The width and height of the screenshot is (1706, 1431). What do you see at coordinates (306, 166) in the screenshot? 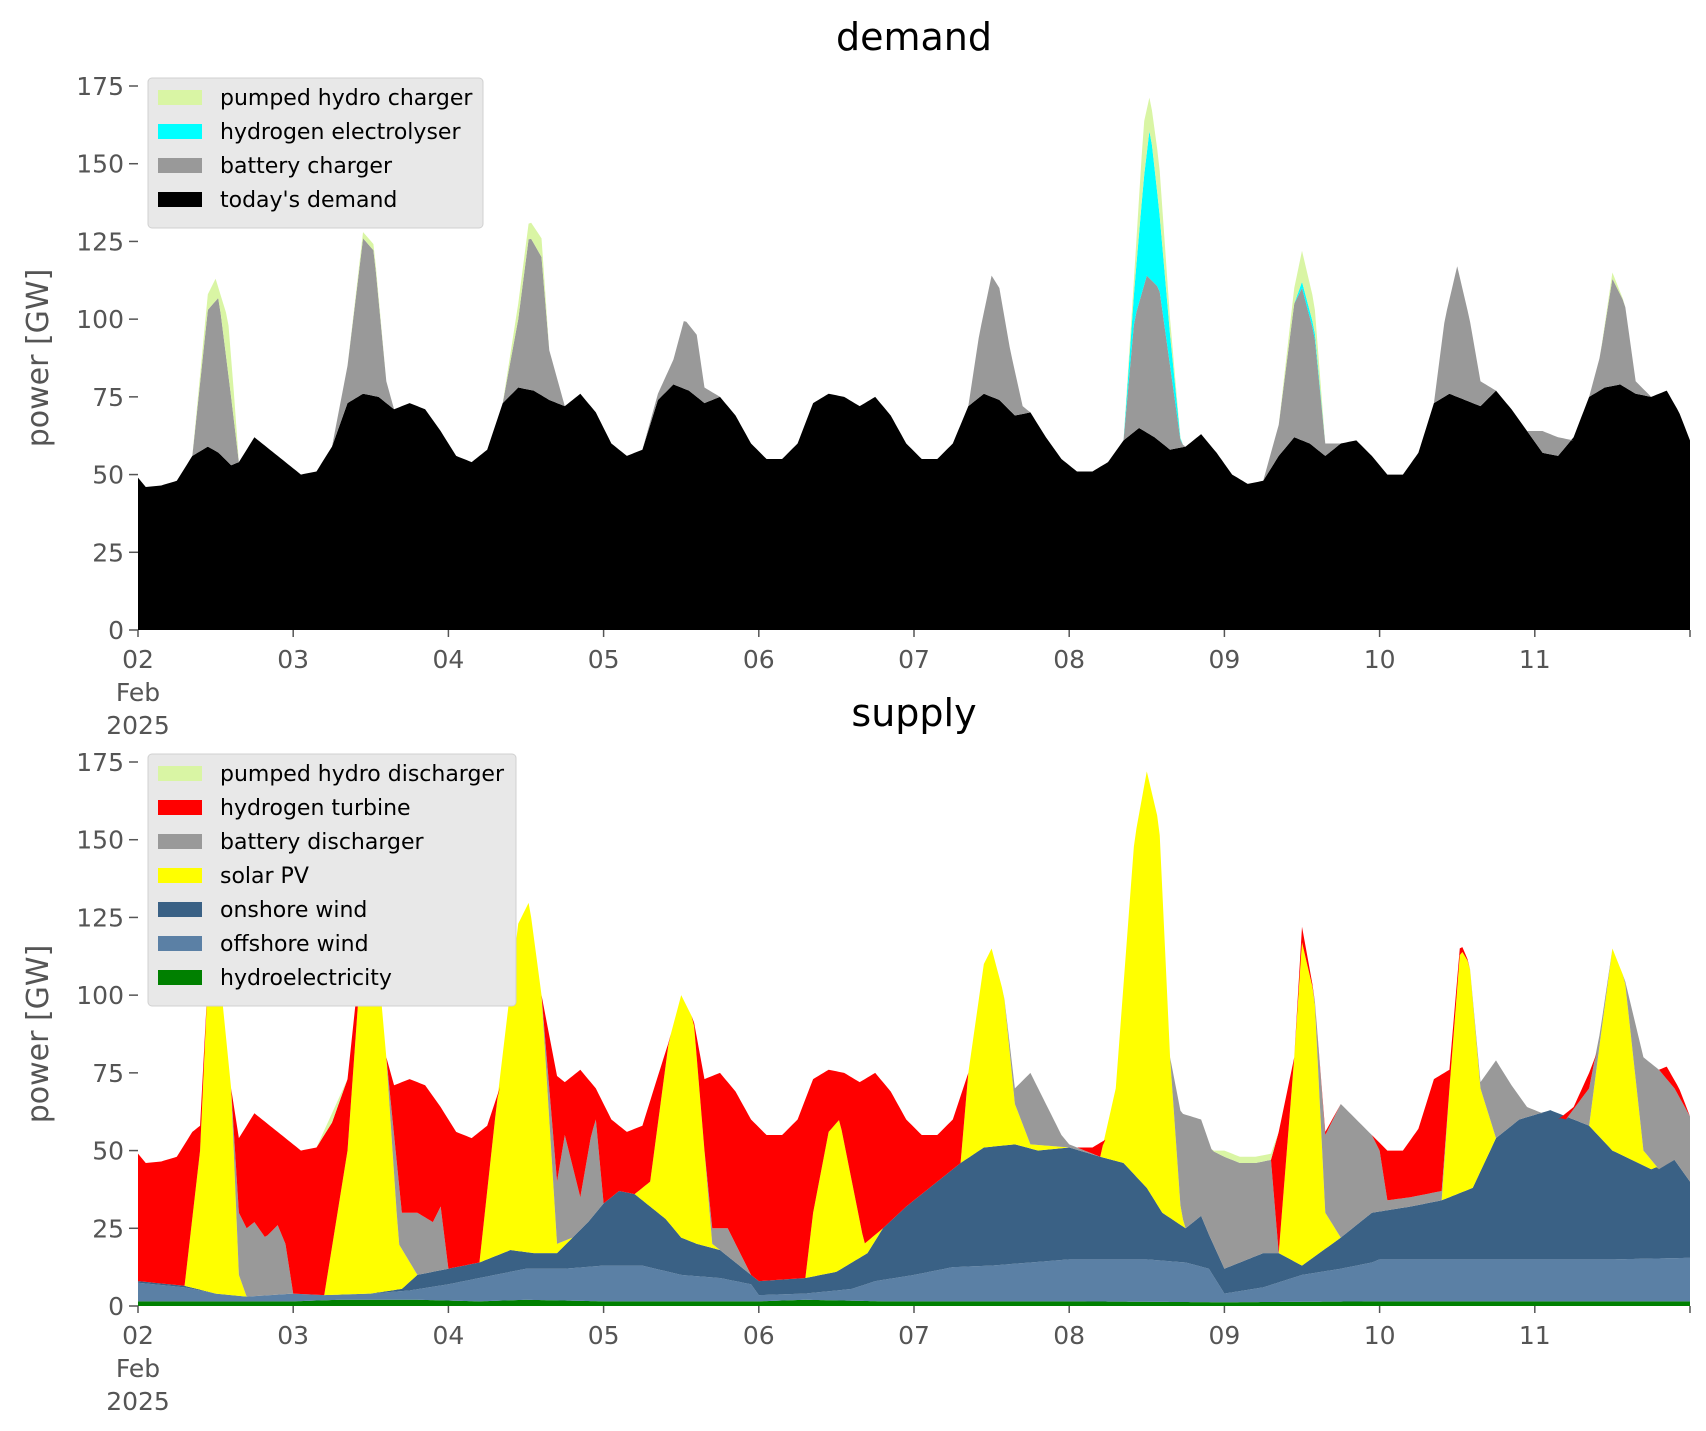
I see `legend-label-battery-charger: battery charger` at bounding box center [306, 166].